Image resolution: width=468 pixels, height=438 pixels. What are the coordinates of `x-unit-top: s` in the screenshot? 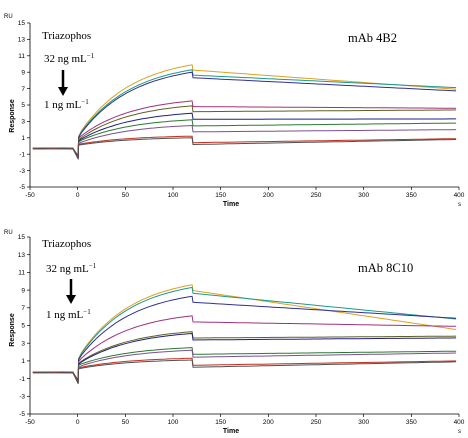 It's located at (459, 205).